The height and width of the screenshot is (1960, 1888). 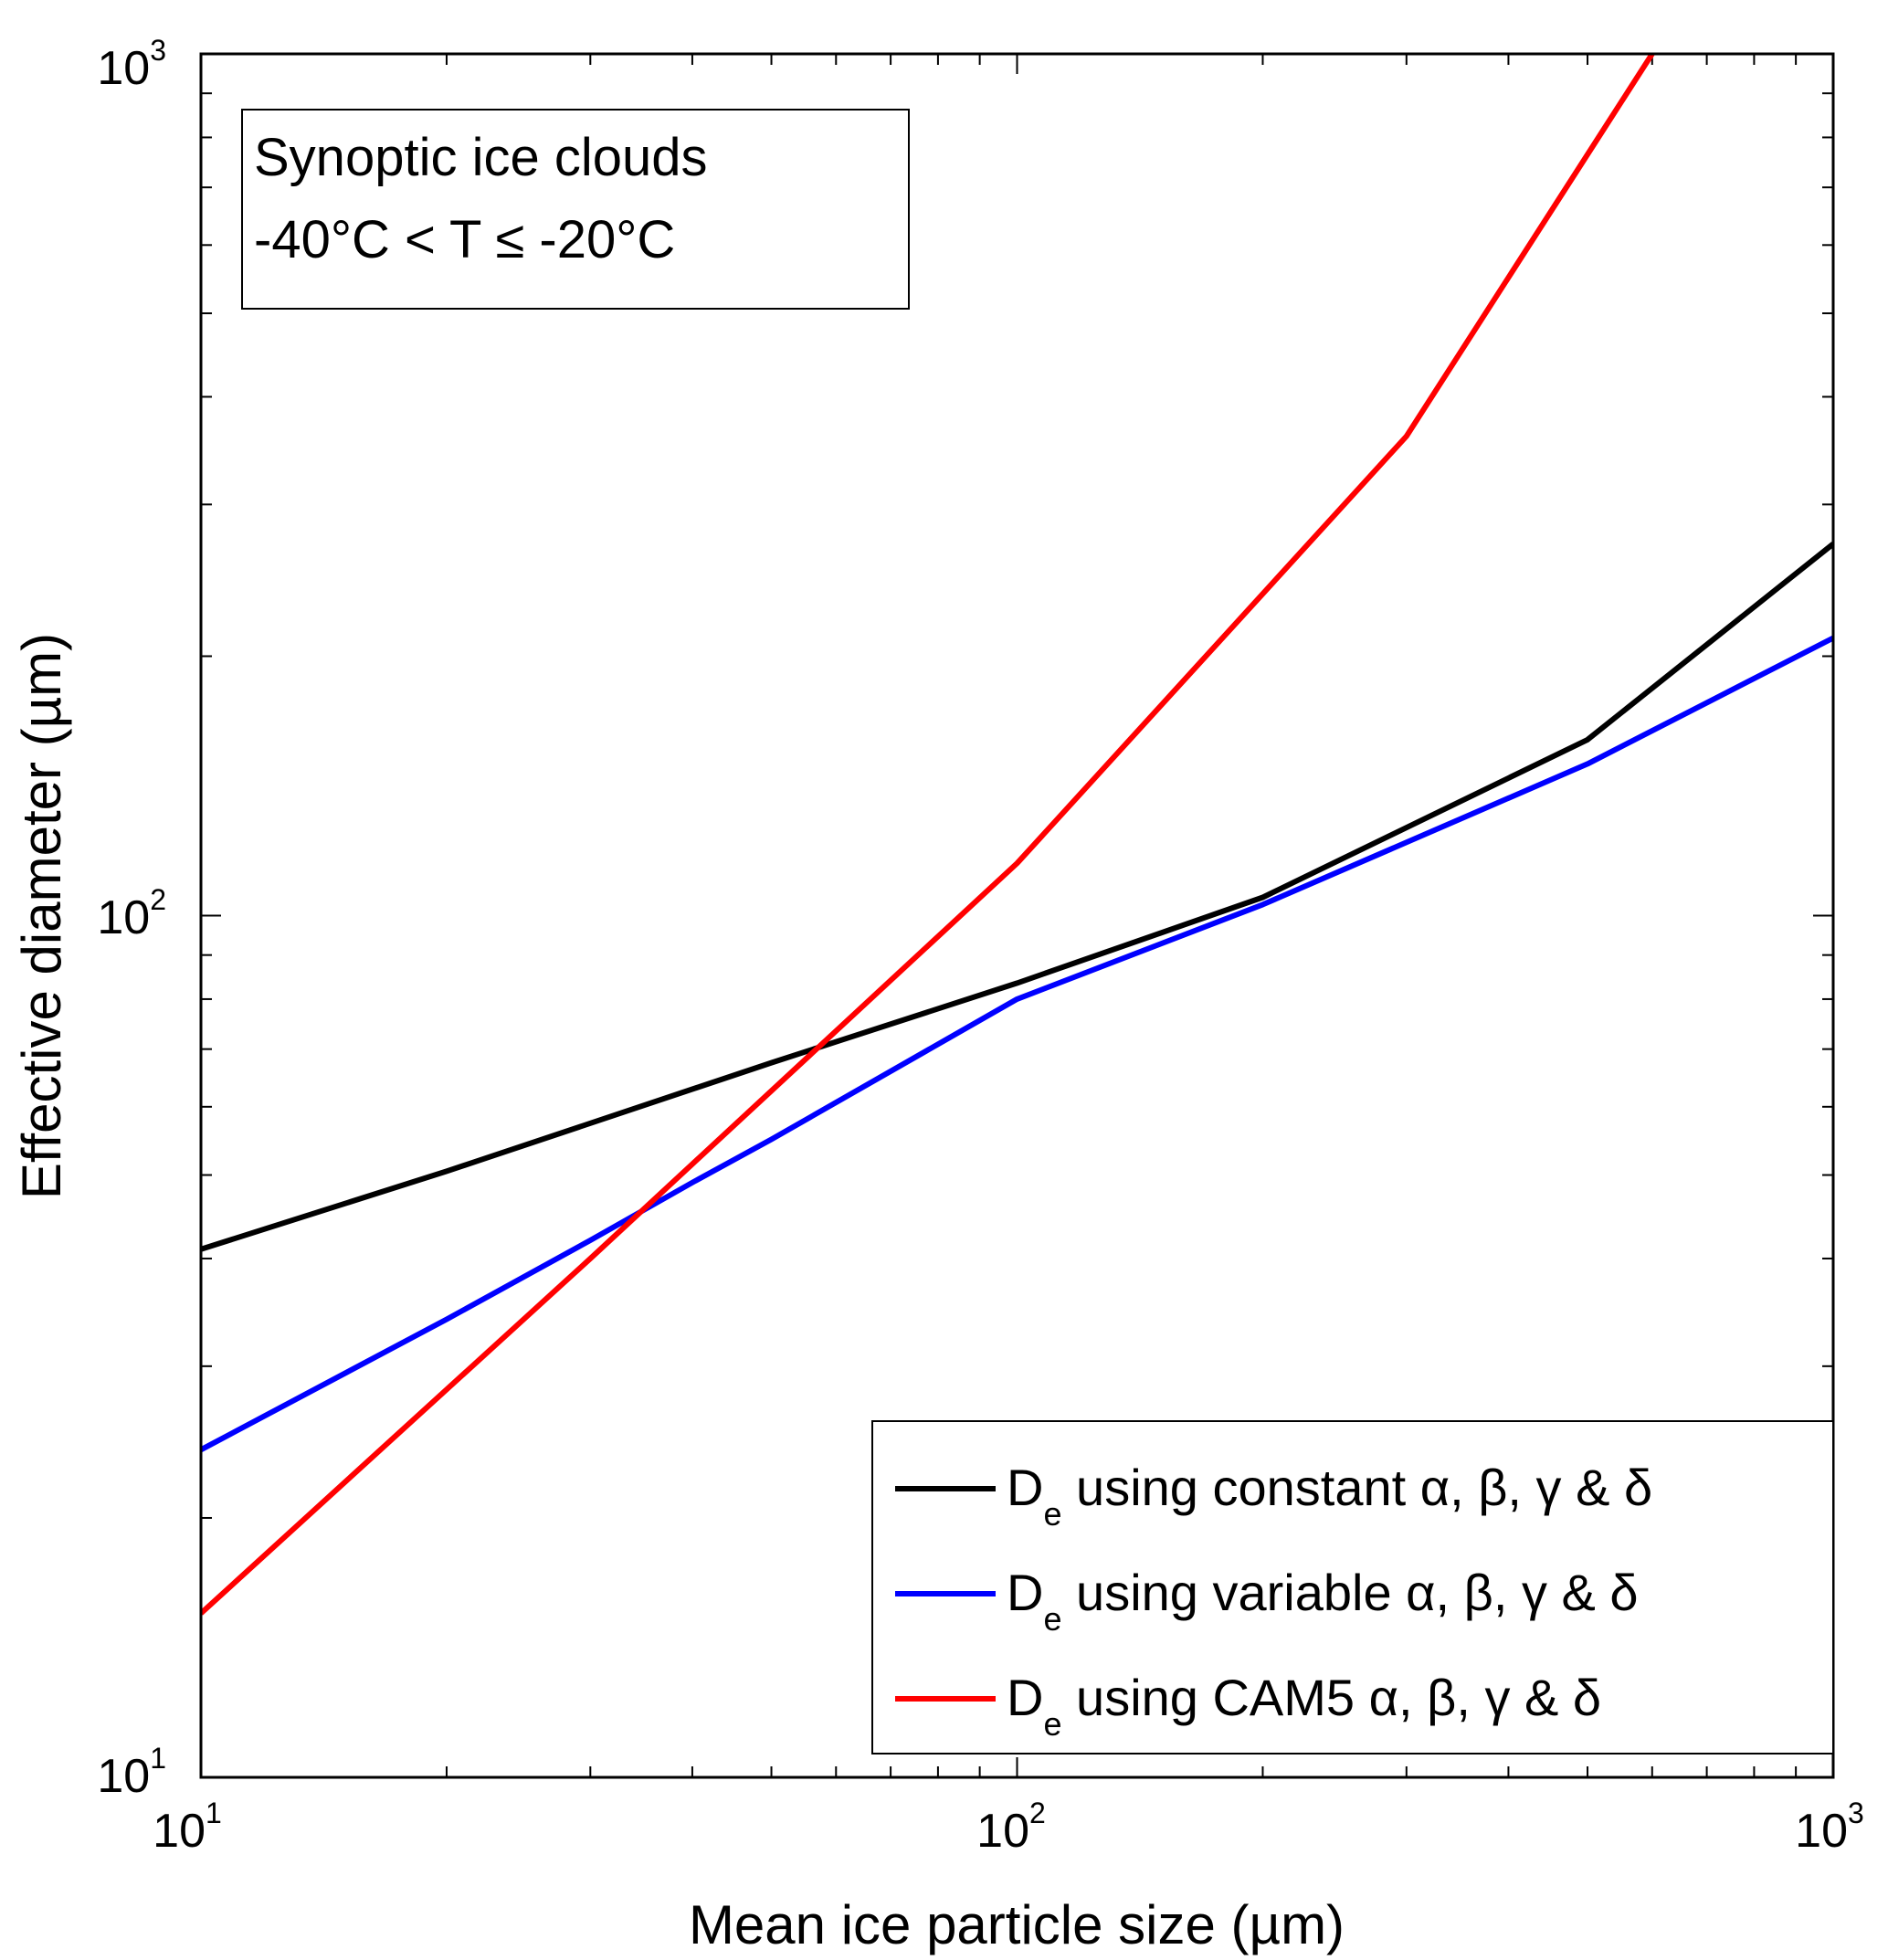 I want to click on y-tick-label-2: 10², so click(x=131, y=913).